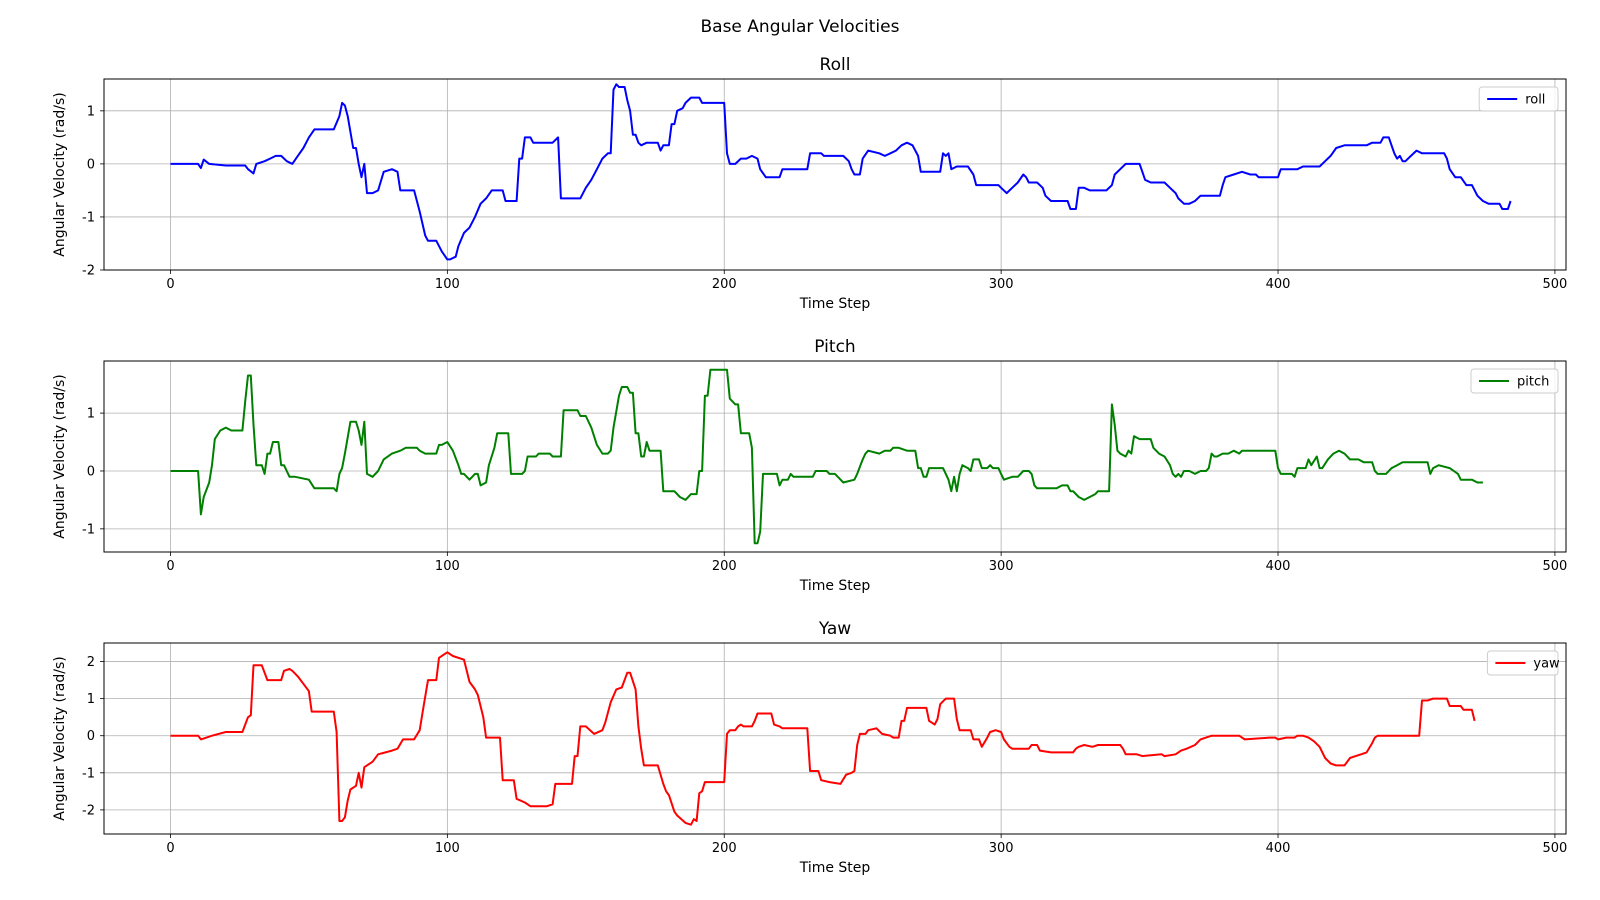  Describe the element at coordinates (1278, 284) in the screenshot. I see `chart-0-xtick-label-4: 400` at that location.